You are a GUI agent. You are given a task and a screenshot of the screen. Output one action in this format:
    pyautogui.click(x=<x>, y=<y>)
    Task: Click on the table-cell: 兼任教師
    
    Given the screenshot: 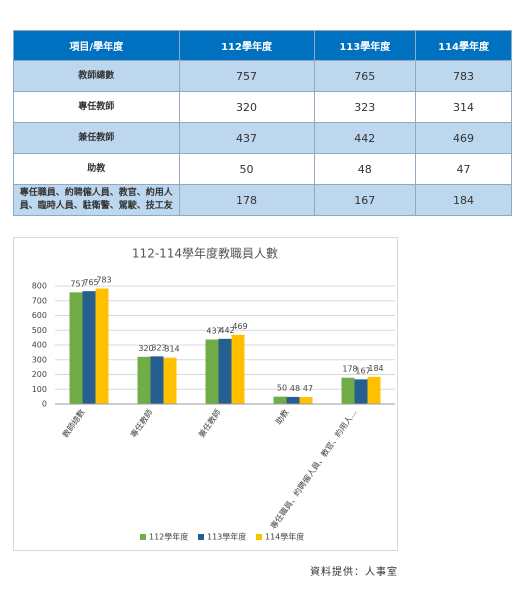 What is the action you would take?
    pyautogui.click(x=96, y=138)
    